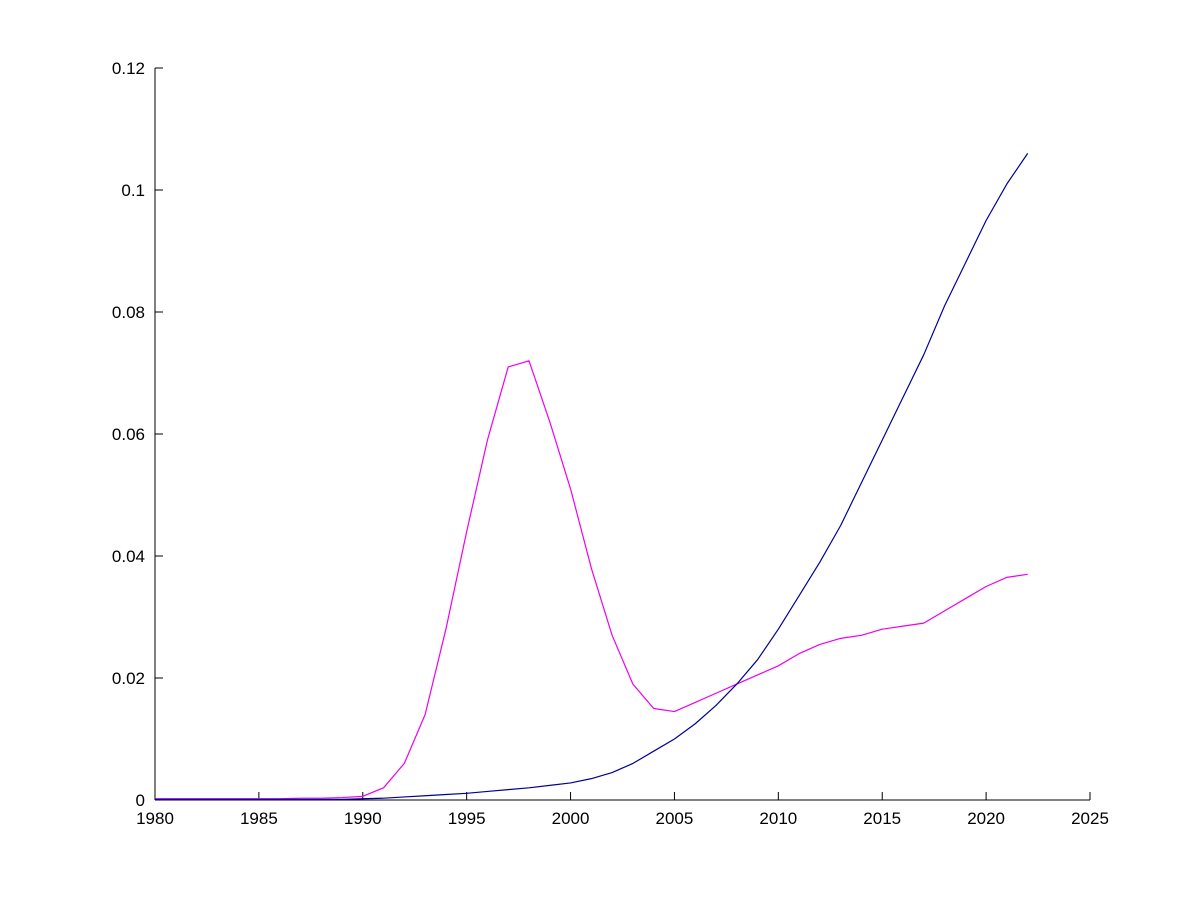 The height and width of the screenshot is (900, 1200). I want to click on y-tick-label: 0, so click(140, 800).